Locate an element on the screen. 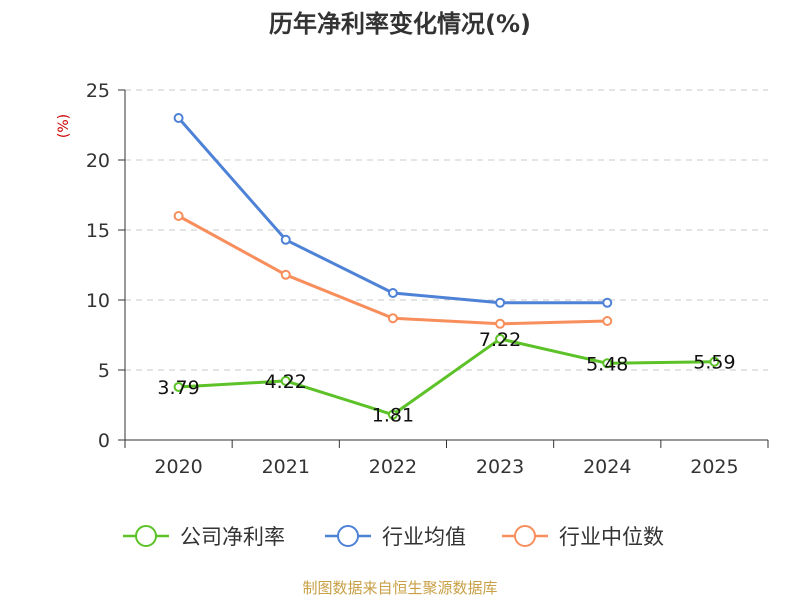  legend: 公司净利率 行业均值 行业中位数 is located at coordinates (393, 537).